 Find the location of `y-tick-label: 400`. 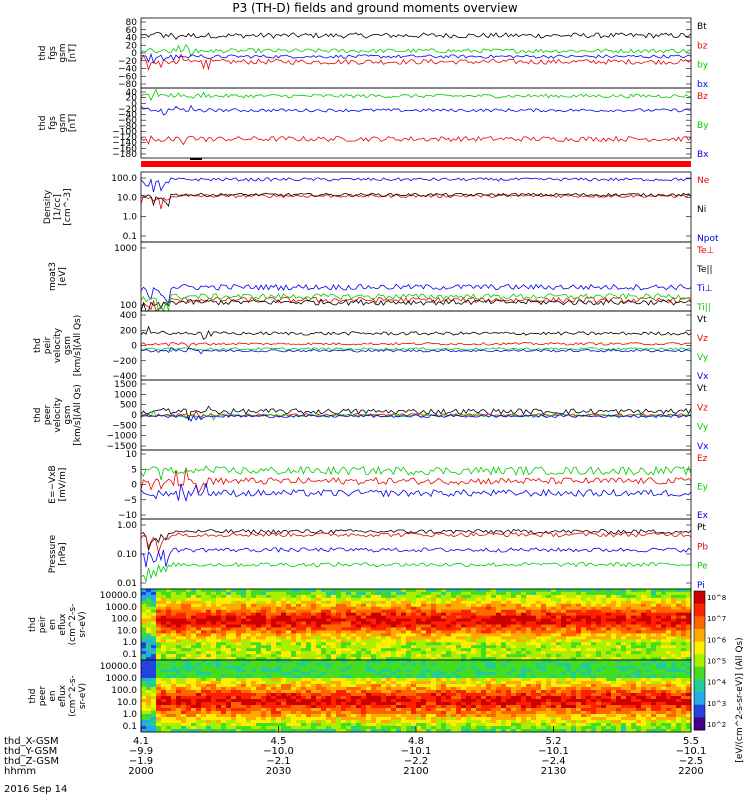

y-tick-label: 400 is located at coordinates (128, 316).